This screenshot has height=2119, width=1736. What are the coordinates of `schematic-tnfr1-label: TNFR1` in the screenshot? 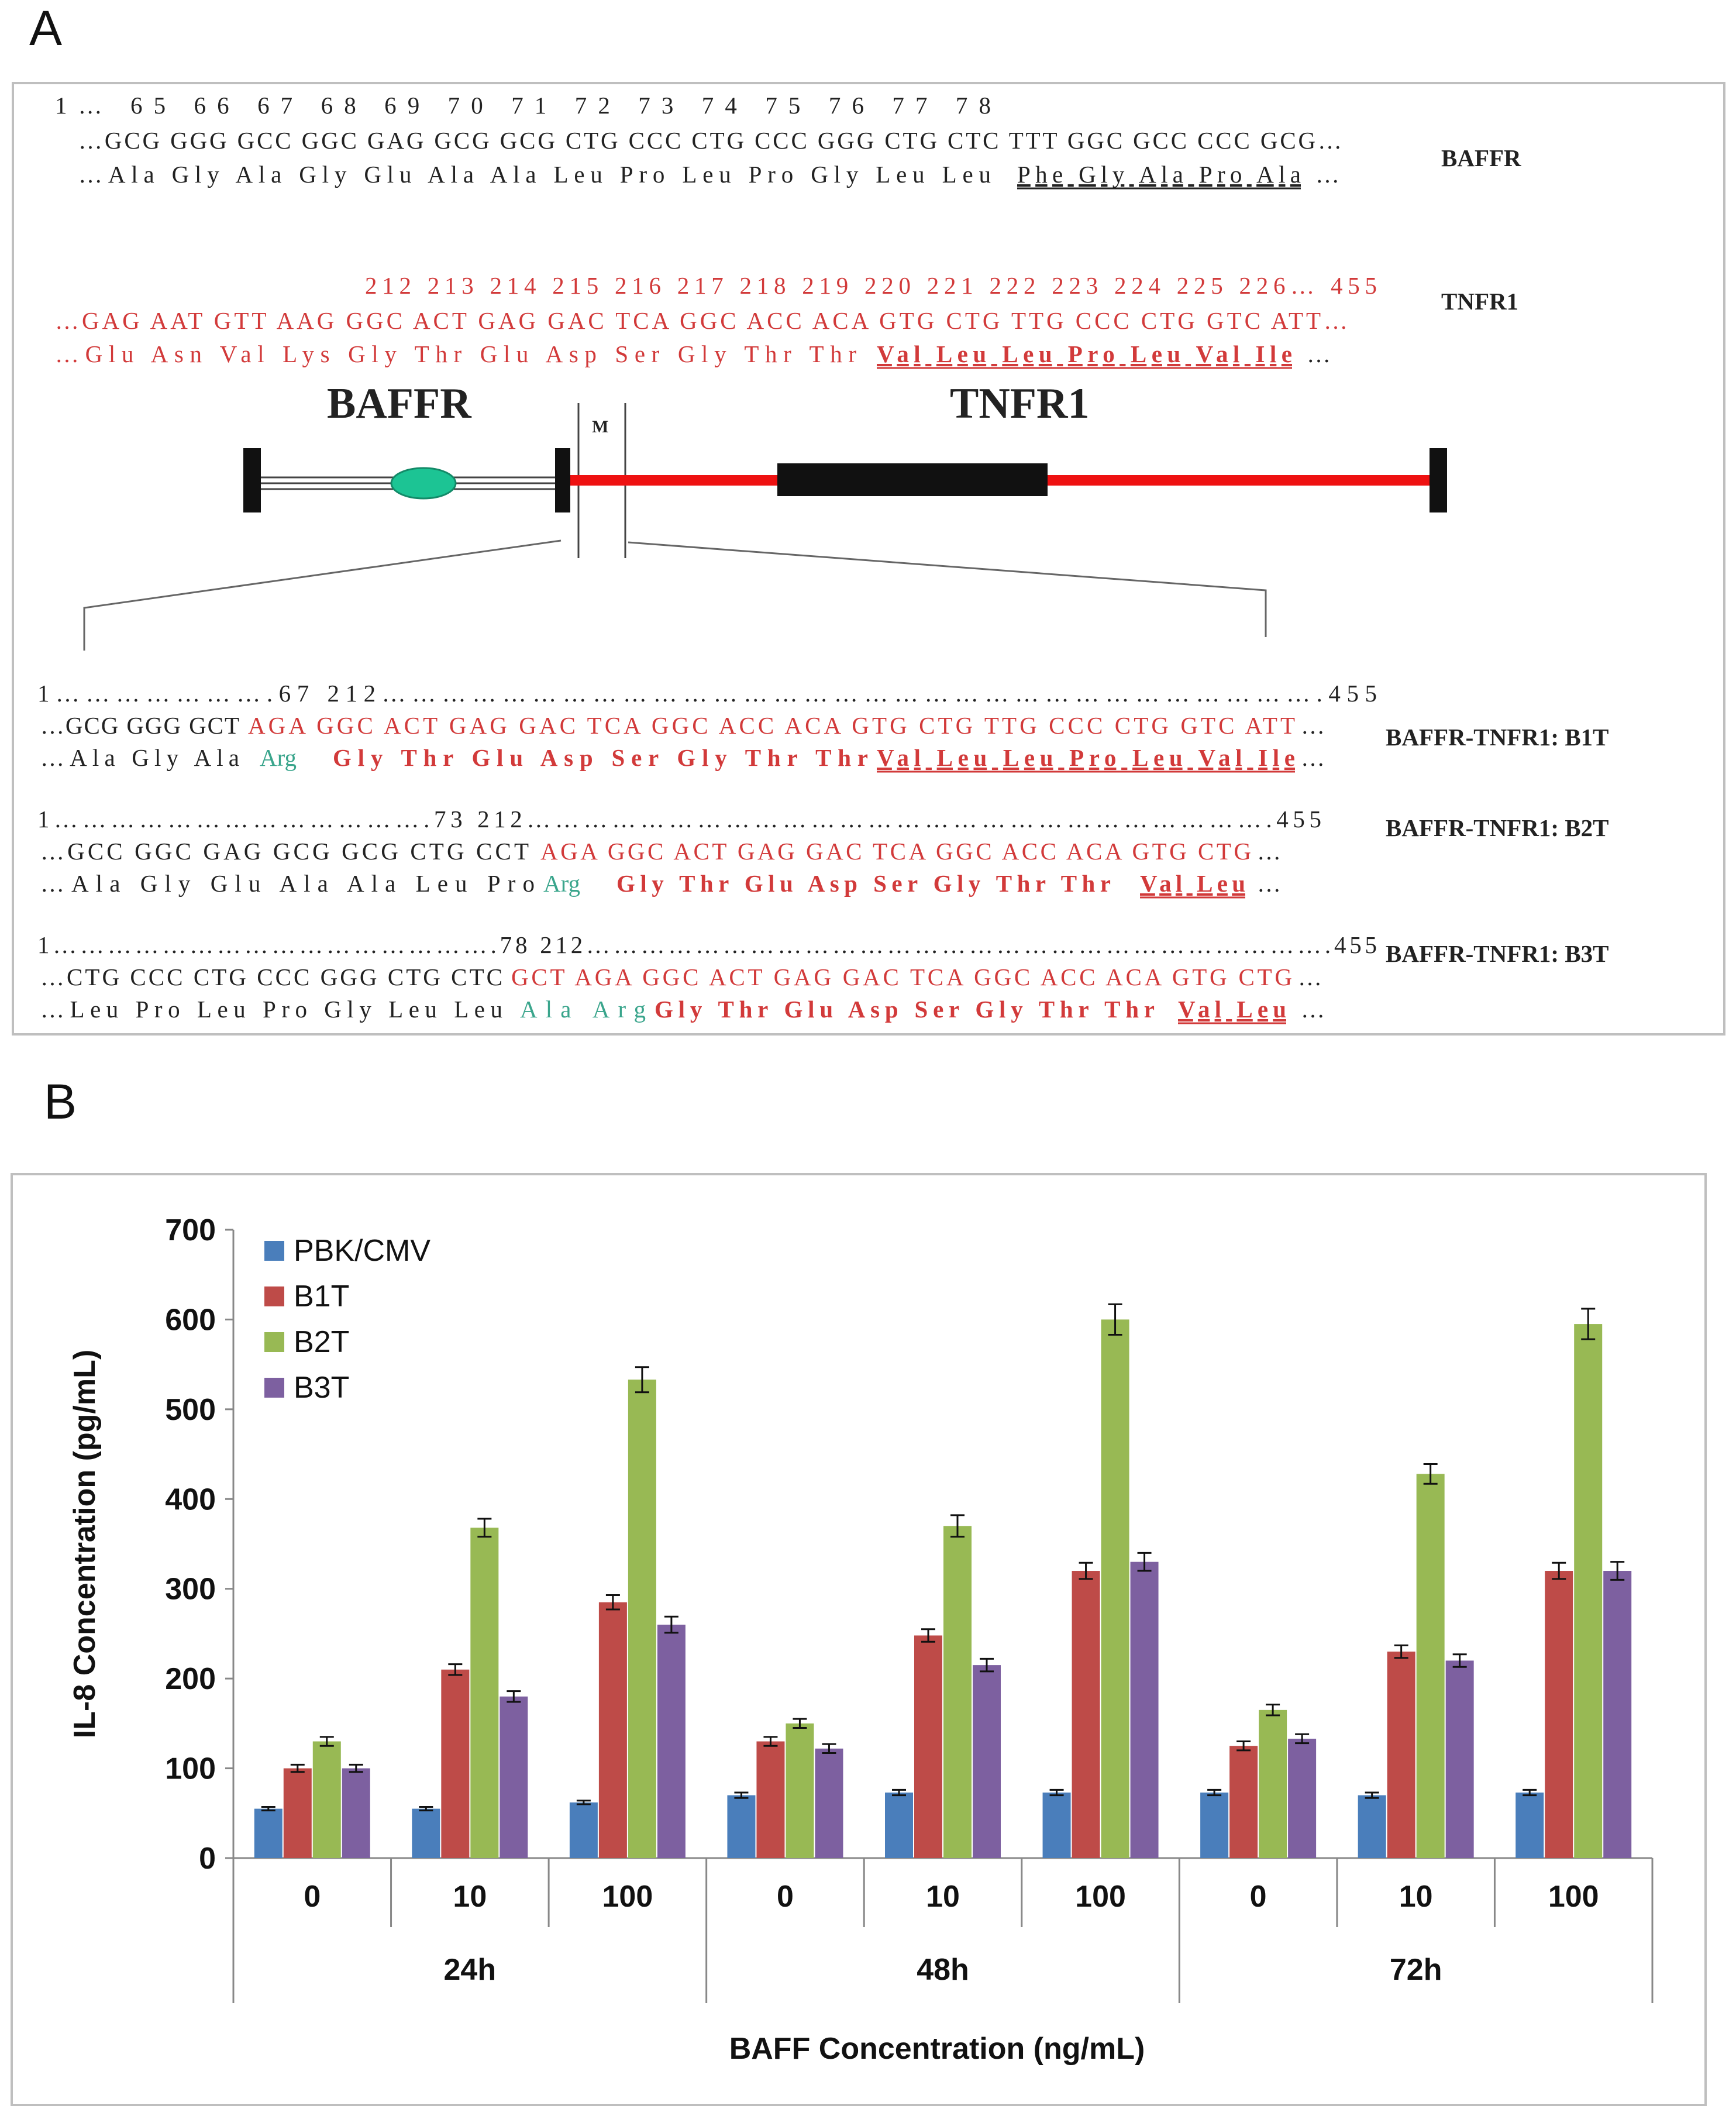 It's located at (1019, 404).